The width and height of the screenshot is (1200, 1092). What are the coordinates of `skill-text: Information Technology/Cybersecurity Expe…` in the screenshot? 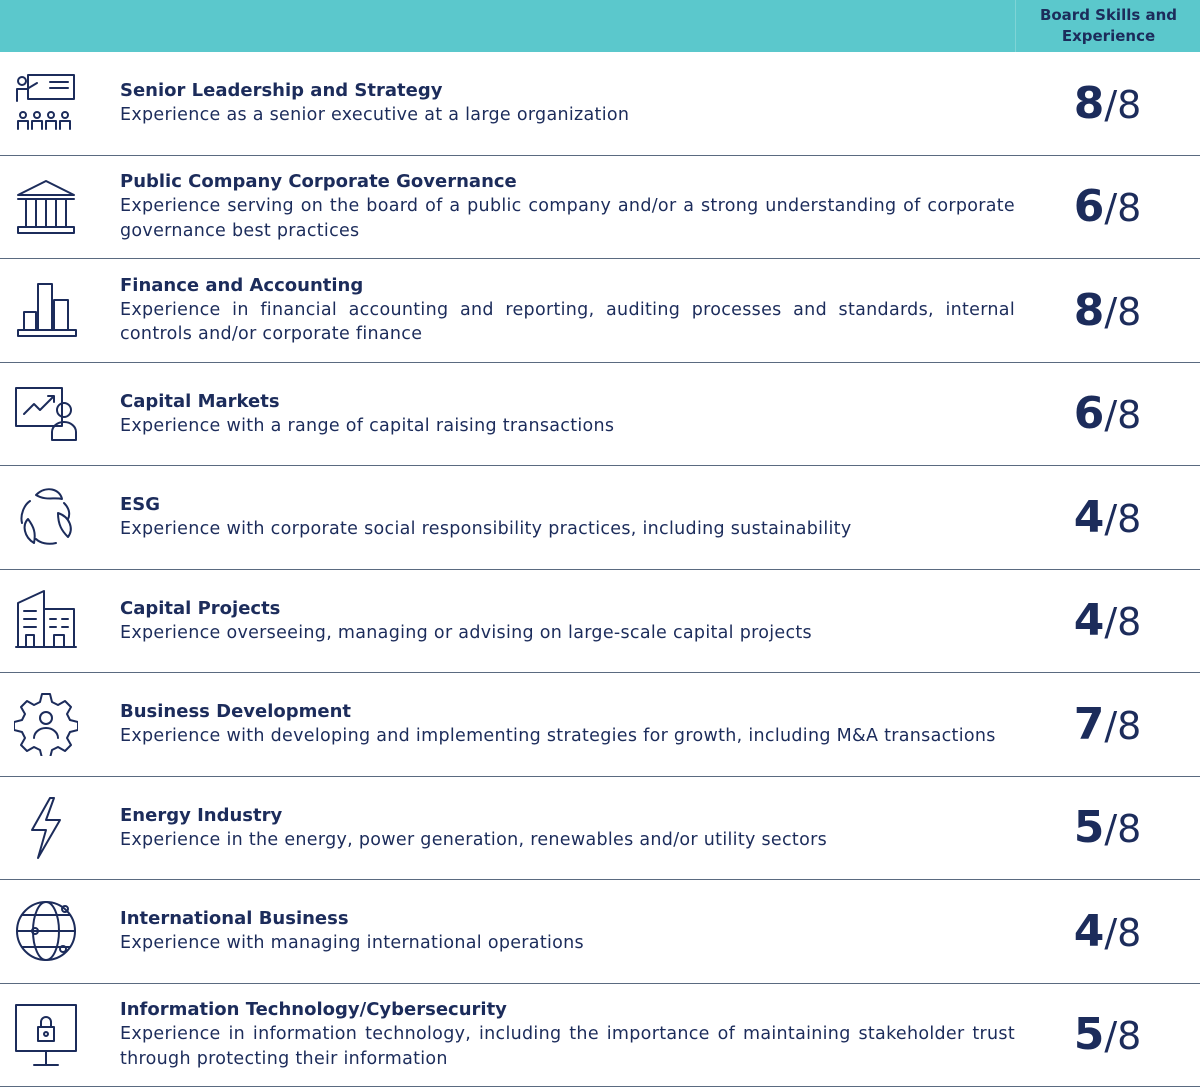 It's located at (567, 1034).